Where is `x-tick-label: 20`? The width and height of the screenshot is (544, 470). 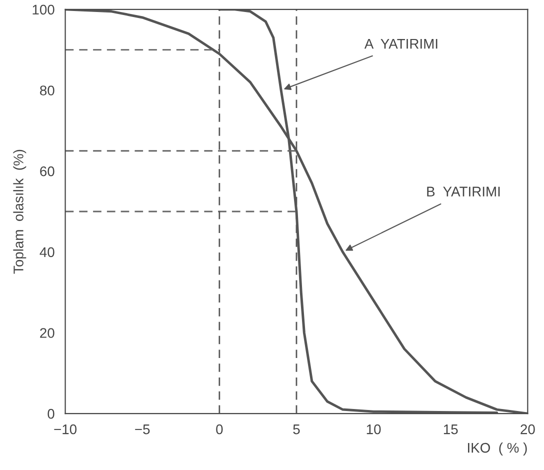 x-tick-label: 20 is located at coordinates (527, 429).